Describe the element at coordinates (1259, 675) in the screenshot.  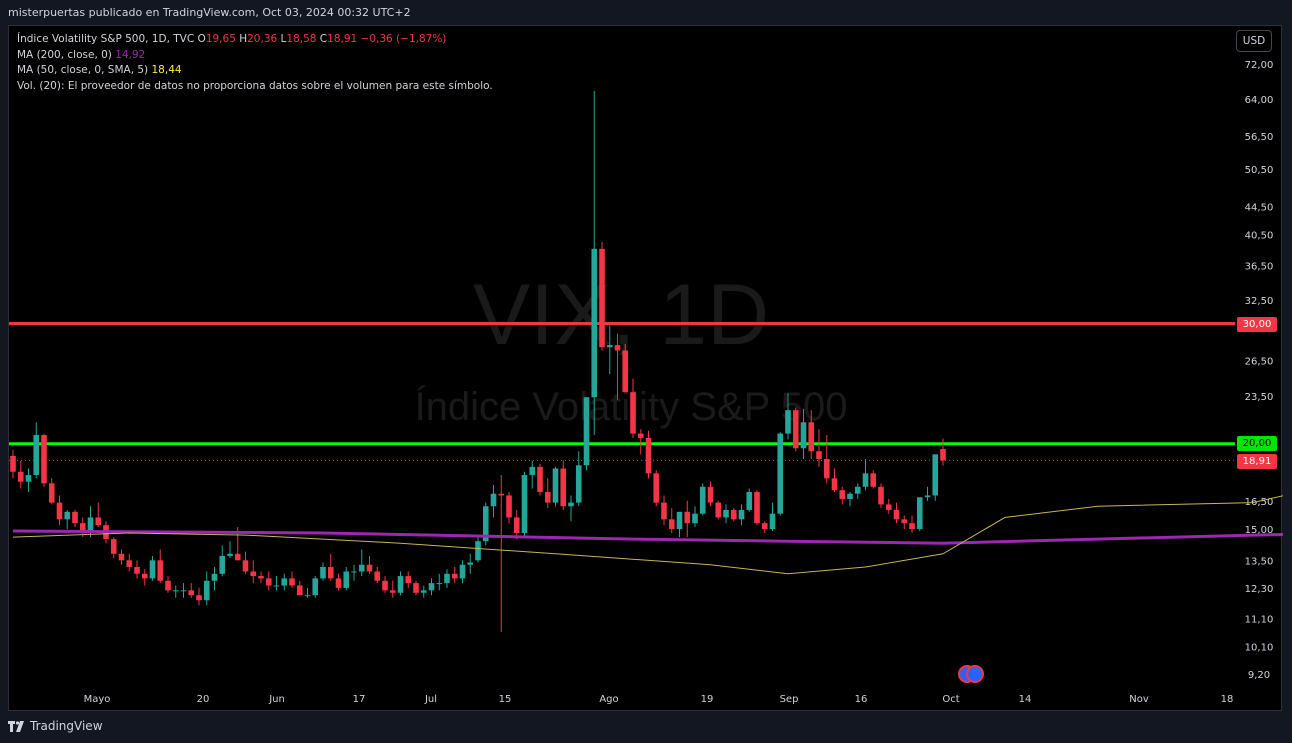
I see `price-axis-label-16: 9,20` at that location.